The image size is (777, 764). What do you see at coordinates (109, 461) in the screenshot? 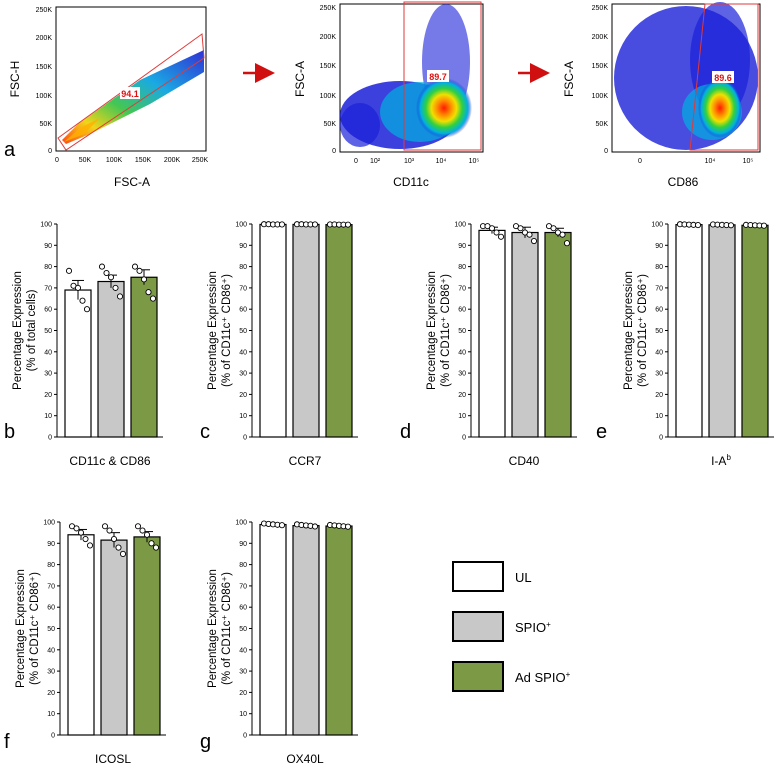
I see `chart-title: CD11c & CD86` at bounding box center [109, 461].